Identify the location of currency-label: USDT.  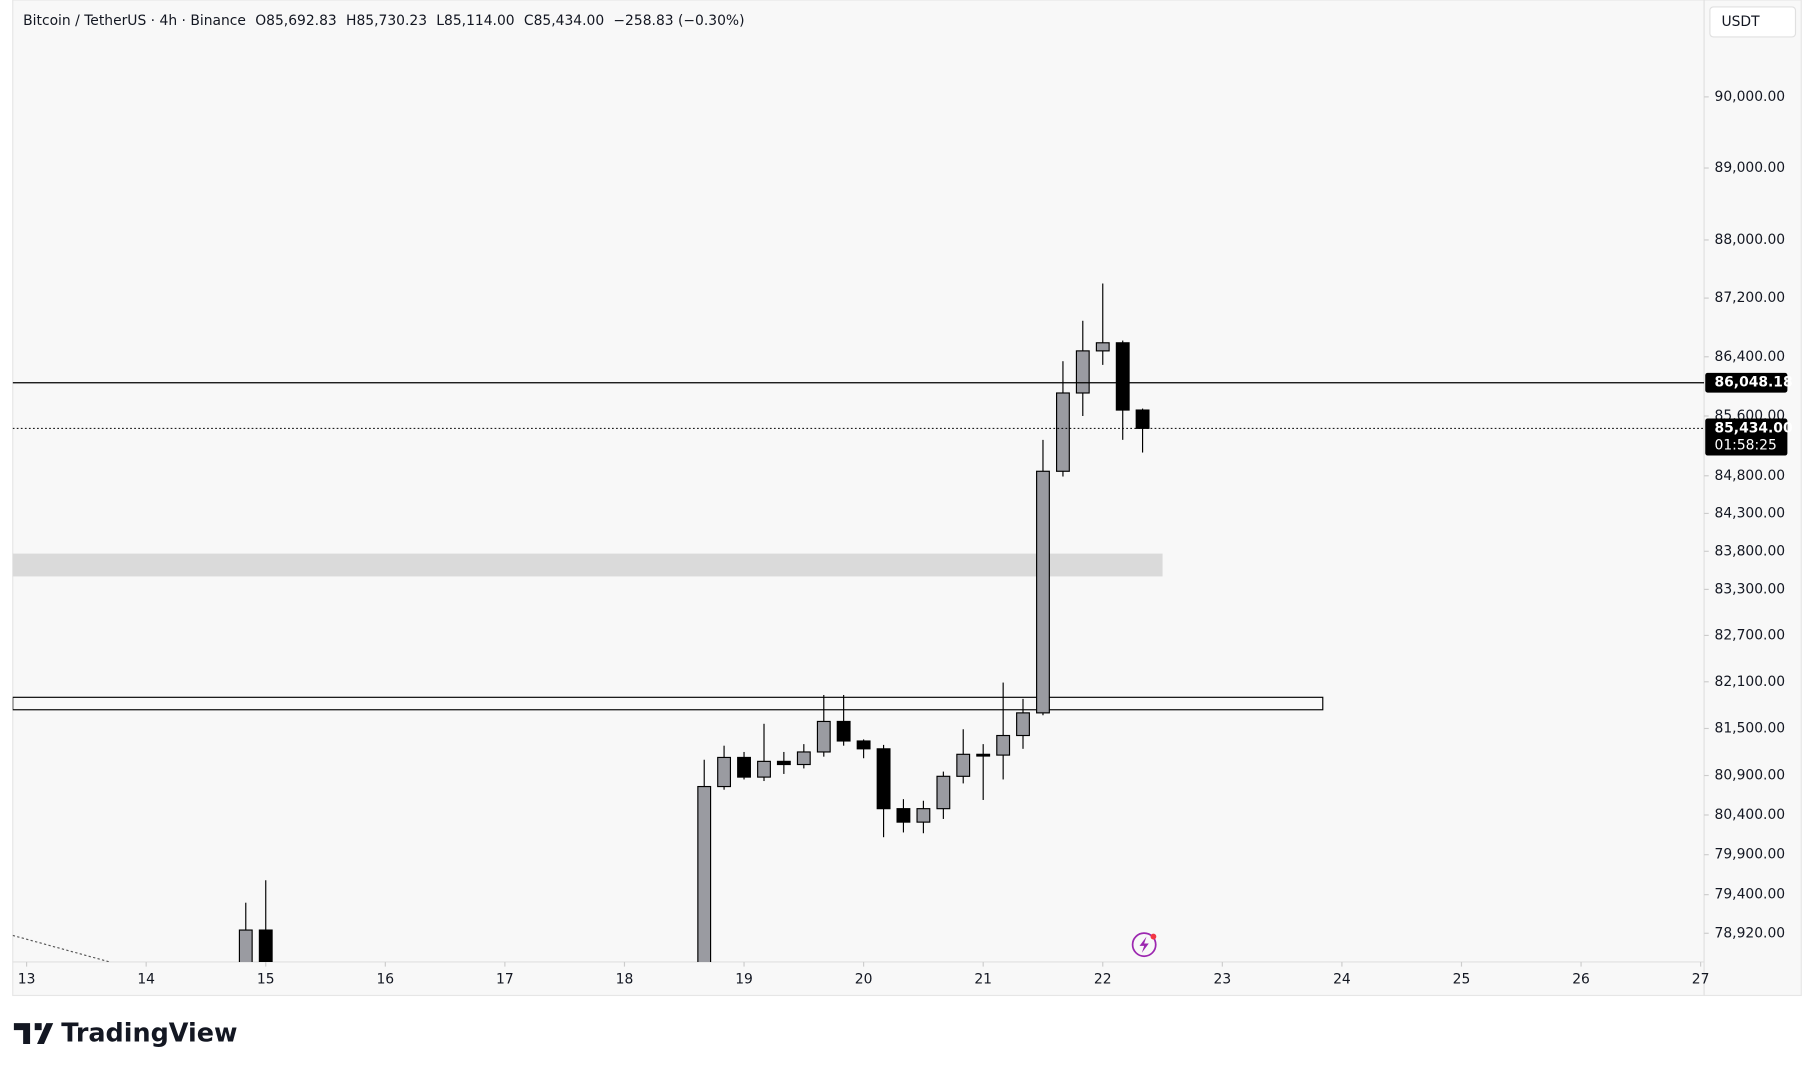
(1740, 22).